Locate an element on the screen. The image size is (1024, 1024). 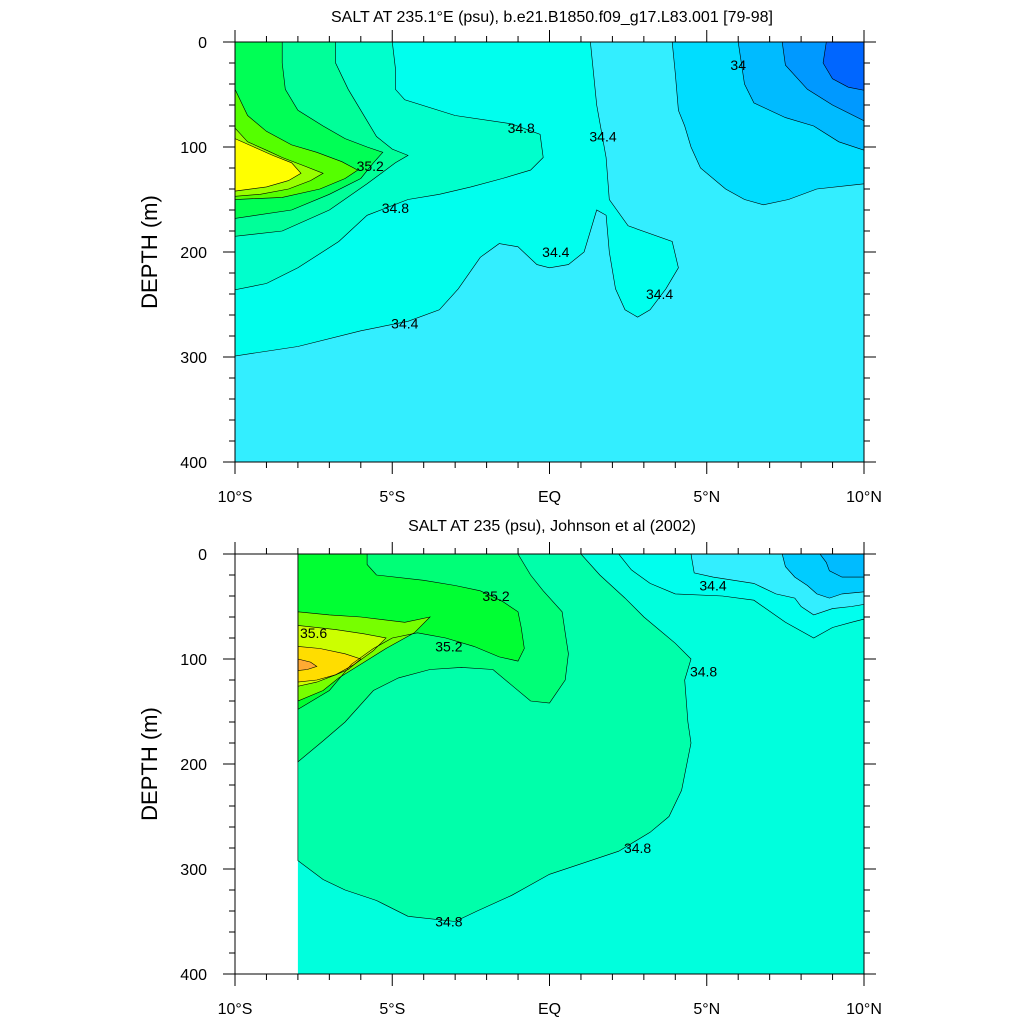
contour-line-35.8-36.0 is located at coordinates (329, 664).